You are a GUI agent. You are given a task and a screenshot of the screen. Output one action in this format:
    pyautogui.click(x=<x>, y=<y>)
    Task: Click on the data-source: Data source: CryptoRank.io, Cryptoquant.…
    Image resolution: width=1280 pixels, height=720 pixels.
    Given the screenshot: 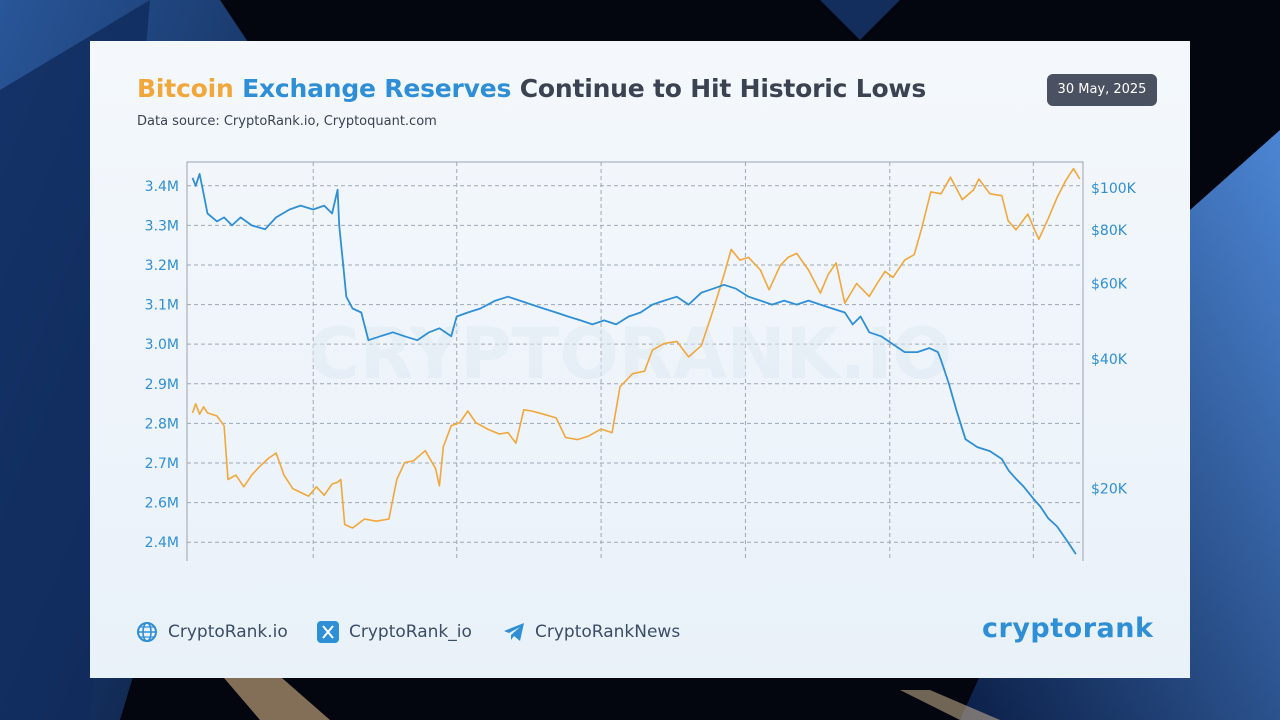 What is the action you would take?
    pyautogui.click(x=287, y=121)
    